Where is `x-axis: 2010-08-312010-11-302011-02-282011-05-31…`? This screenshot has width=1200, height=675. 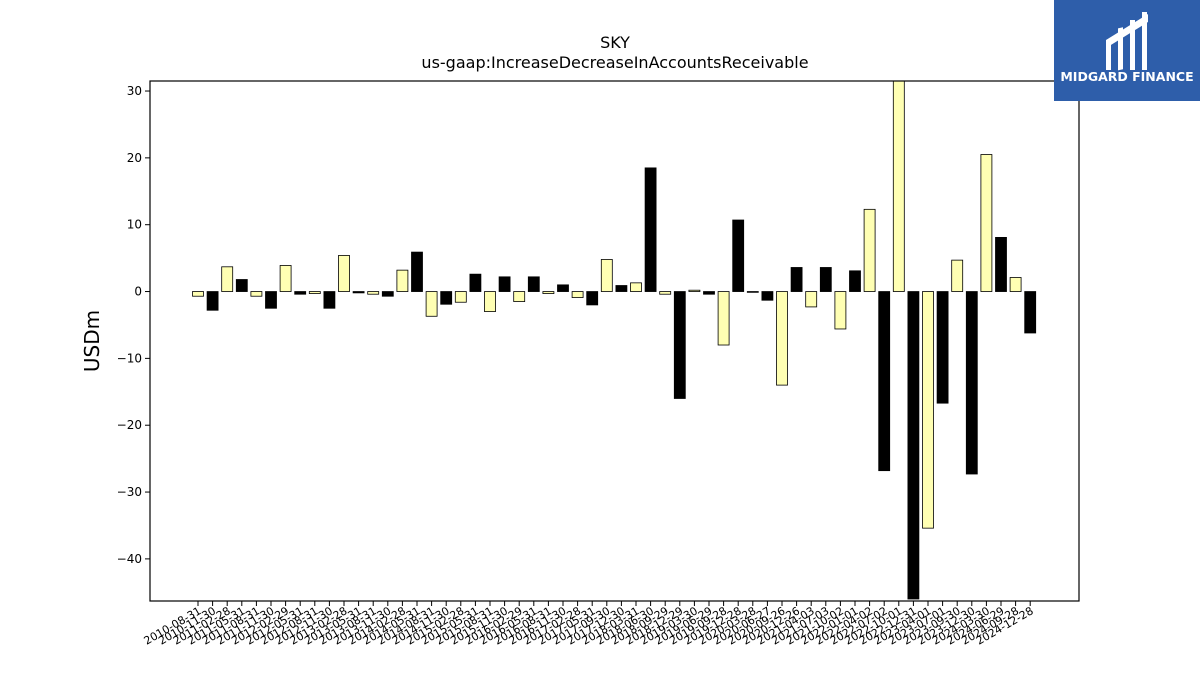 x-axis: 2010-08-312010-11-302011-02-282011-05-31… is located at coordinates (589, 624).